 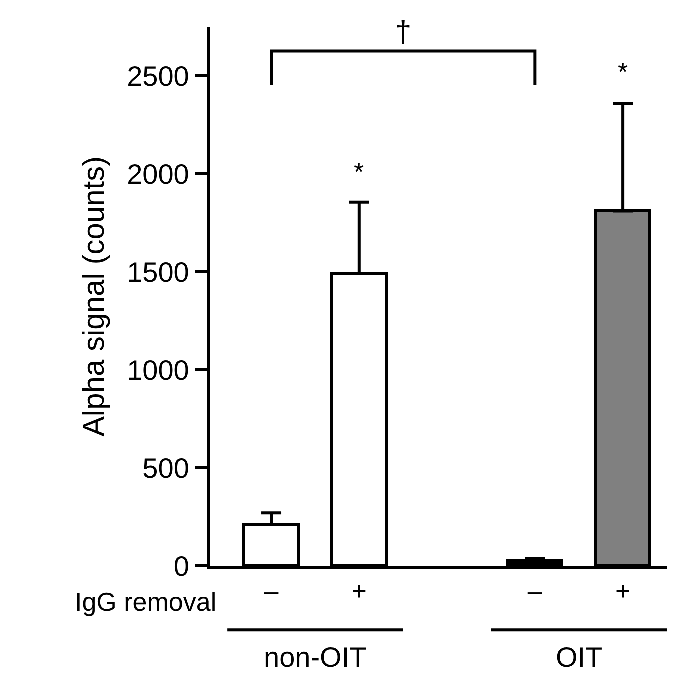 I want to click on y-axis-title: Alpha signal (counts), so click(x=95, y=296).